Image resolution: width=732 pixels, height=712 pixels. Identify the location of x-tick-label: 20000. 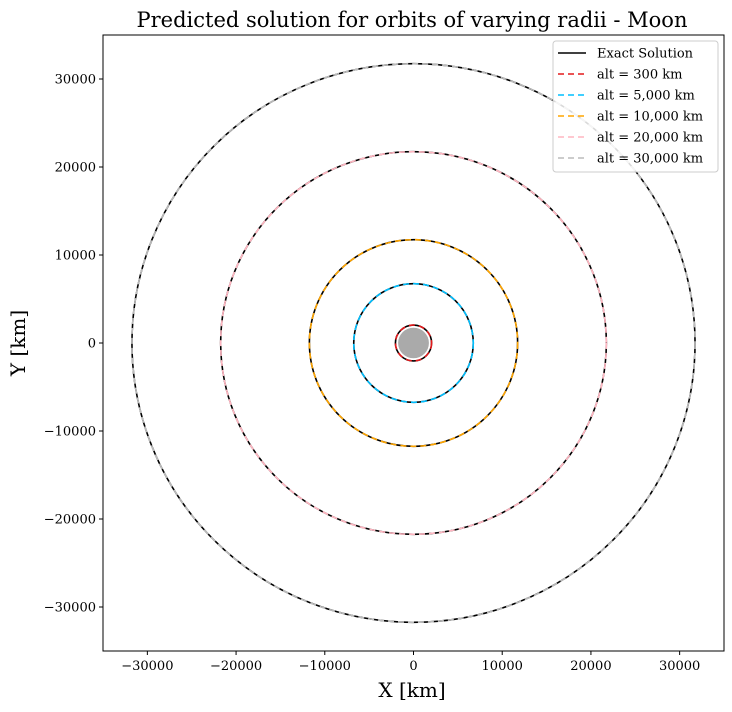
(590, 666).